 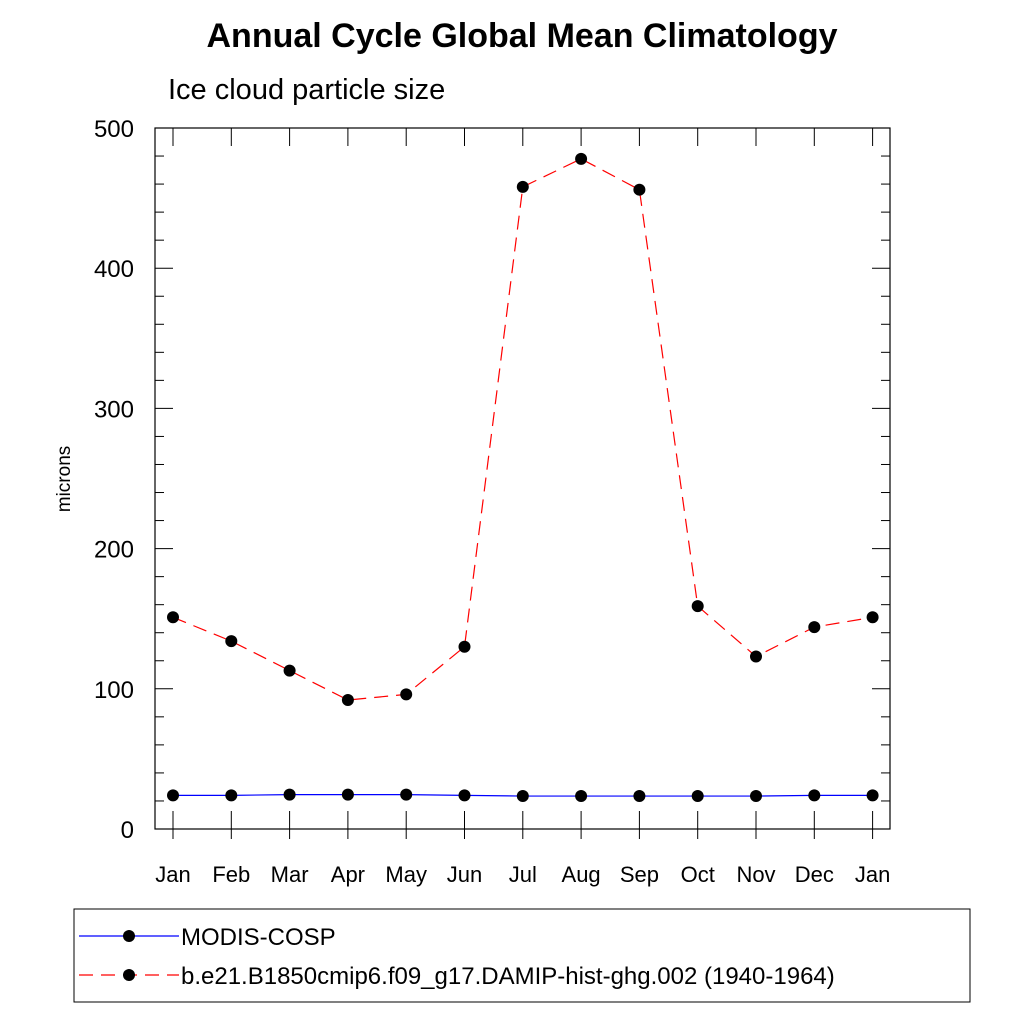 I want to click on y-axis-label: microns, so click(x=64, y=479).